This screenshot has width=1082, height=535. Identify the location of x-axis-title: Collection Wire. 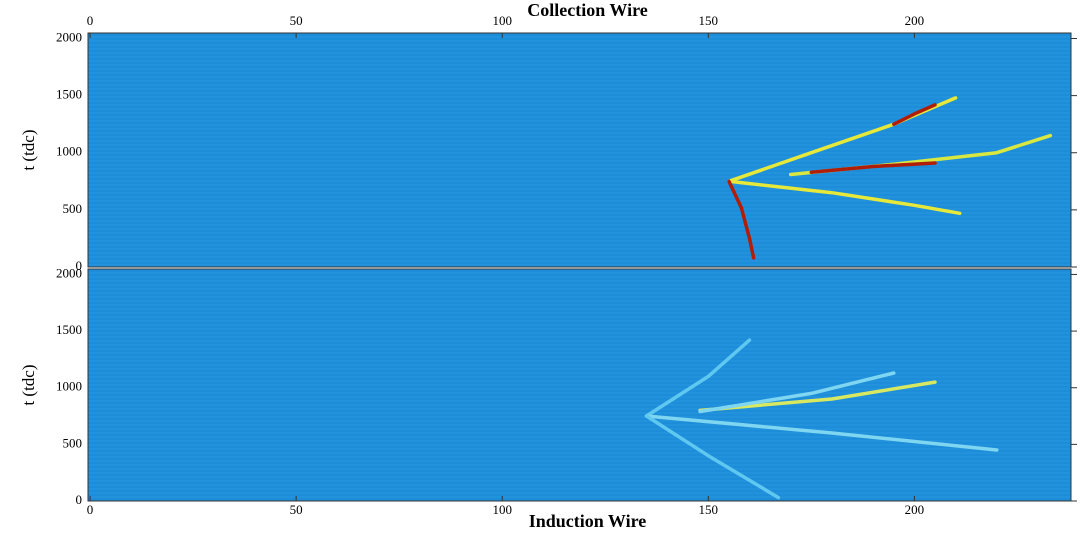
(587, 10).